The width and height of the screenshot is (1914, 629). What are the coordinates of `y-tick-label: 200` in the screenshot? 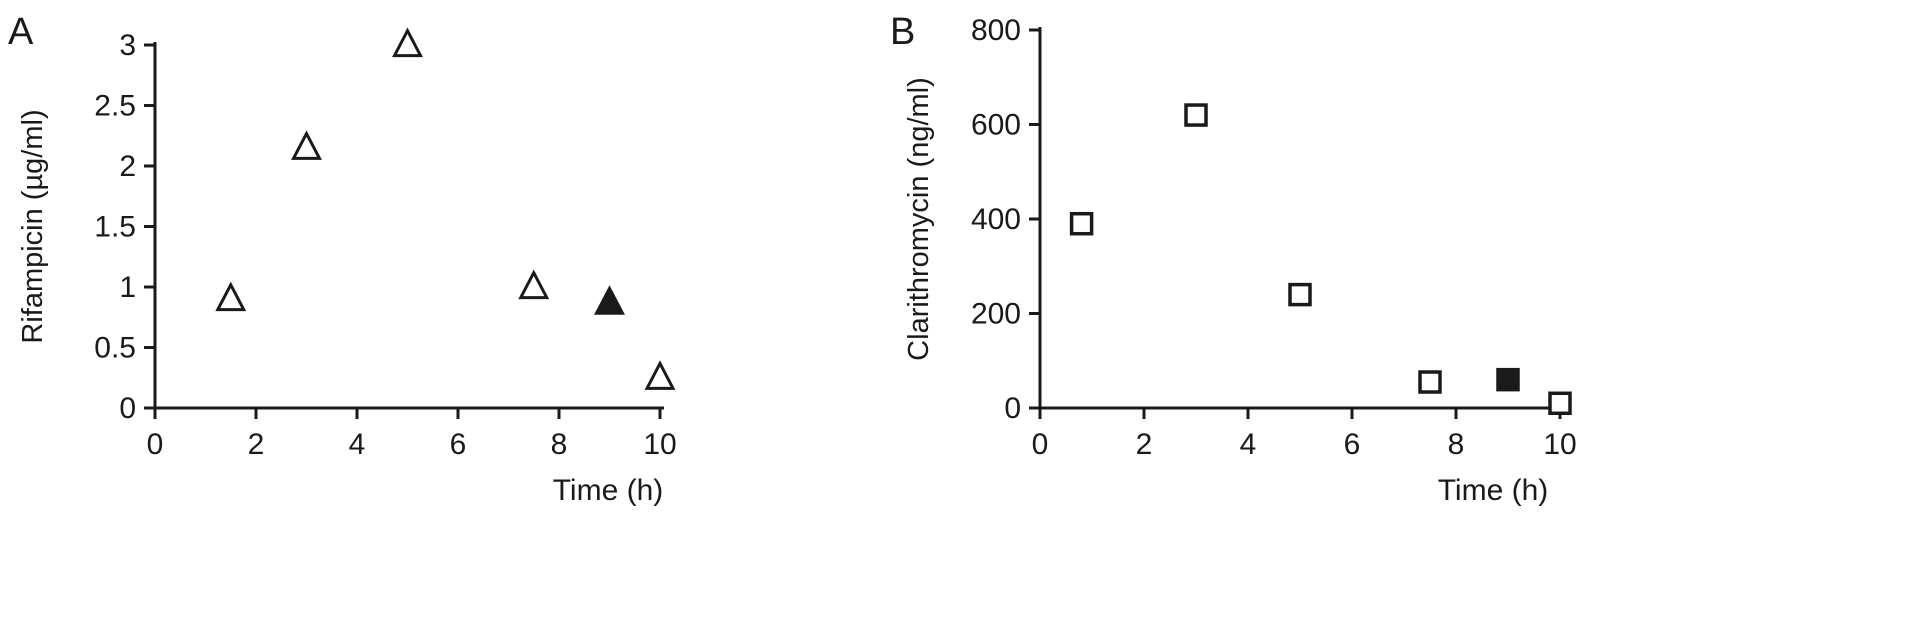 It's located at (996, 314).